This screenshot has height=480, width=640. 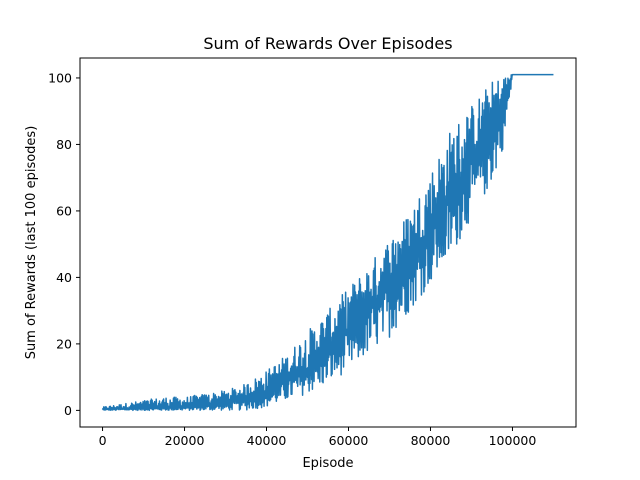 What do you see at coordinates (68, 410) in the screenshot?
I see `y-tick-label: 0` at bounding box center [68, 410].